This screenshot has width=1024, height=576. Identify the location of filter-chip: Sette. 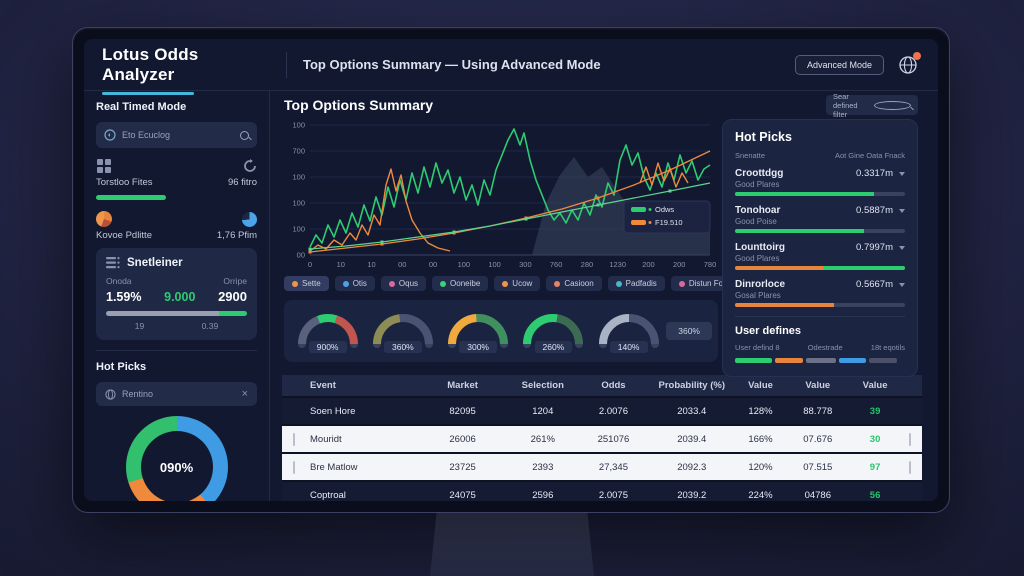
(306, 283).